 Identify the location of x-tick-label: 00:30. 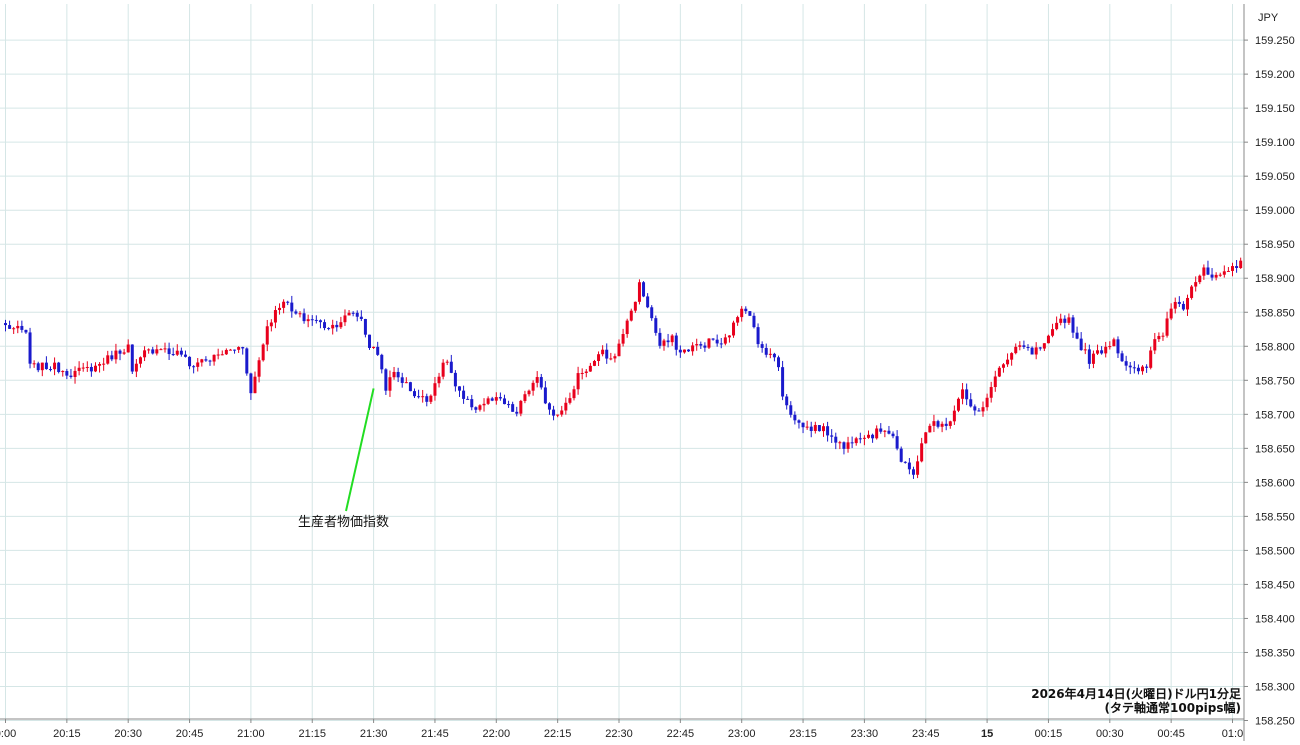
(1110, 734).